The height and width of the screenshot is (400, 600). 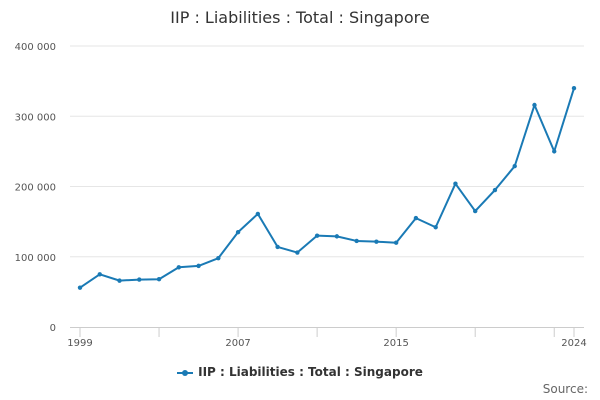 I want to click on legend-label: IIP : Liabilities : Total : Singapore, so click(x=310, y=372).